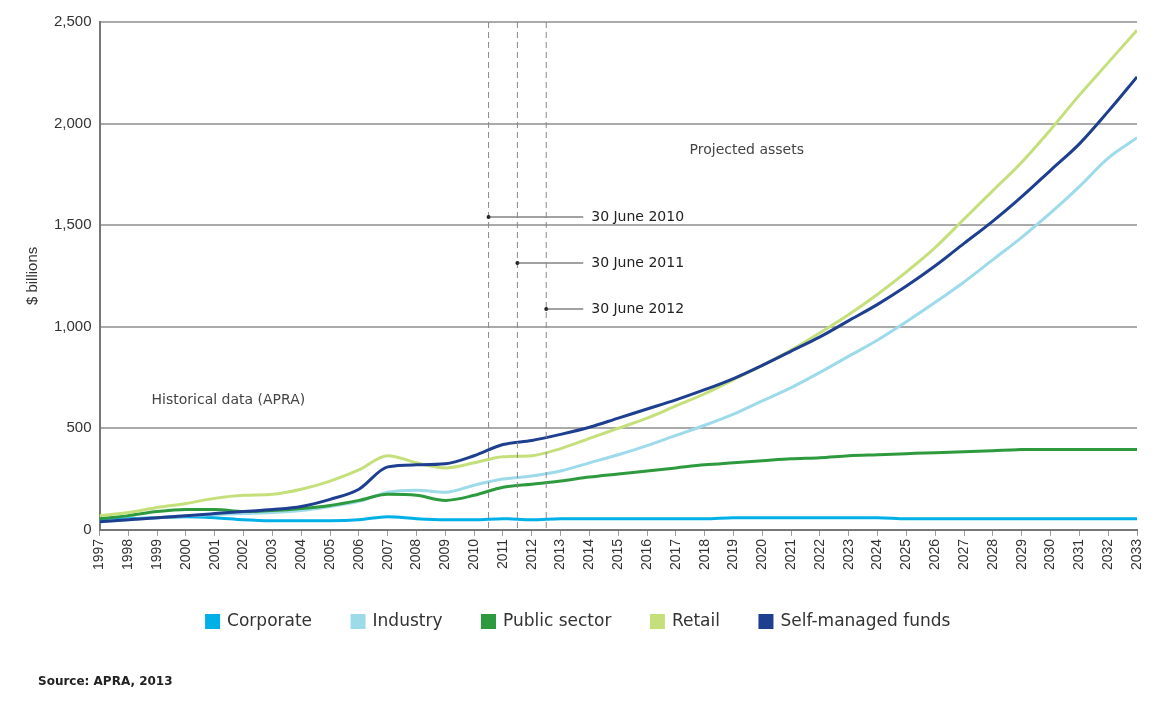 The height and width of the screenshot is (714, 1167). Describe the element at coordinates (127, 554) in the screenshot. I see `x-tick-label: 1998` at that location.